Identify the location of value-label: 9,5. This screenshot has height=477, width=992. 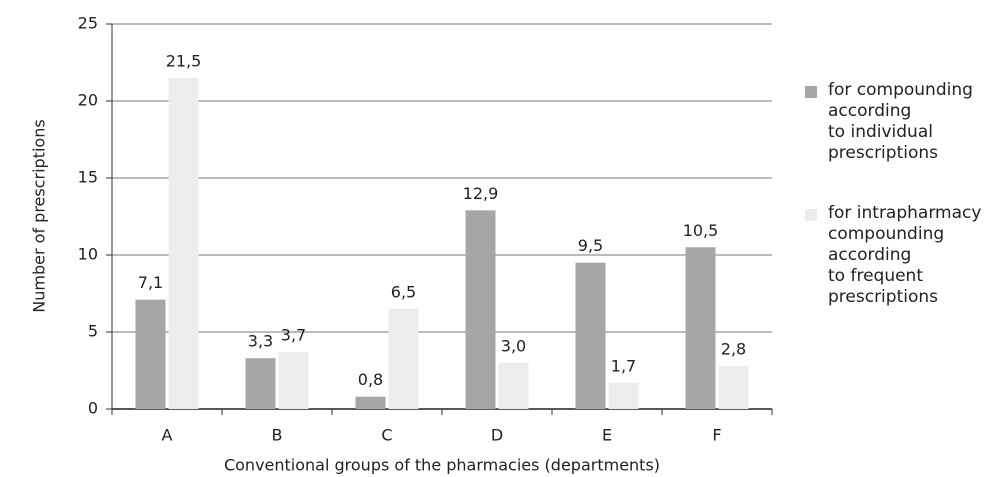
(590, 245).